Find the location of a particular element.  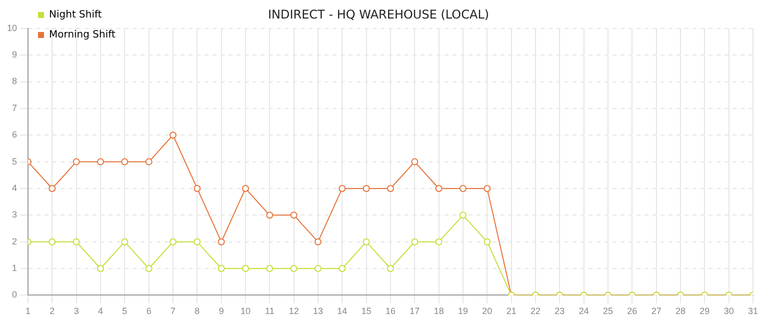

y-tick-label: 8 is located at coordinates (15, 81).